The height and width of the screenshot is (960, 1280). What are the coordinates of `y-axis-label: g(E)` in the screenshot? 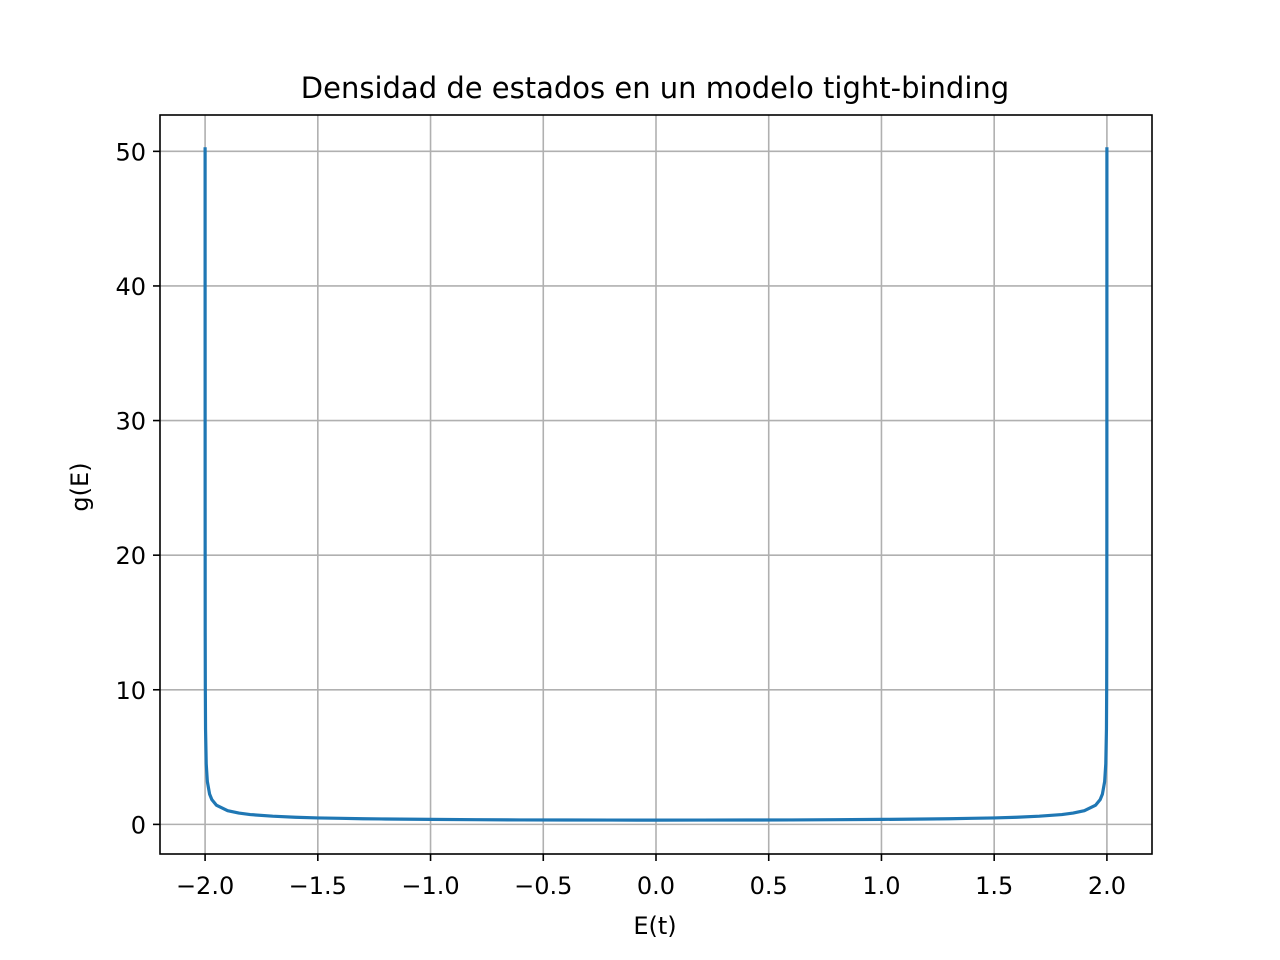 It's located at (80, 486).